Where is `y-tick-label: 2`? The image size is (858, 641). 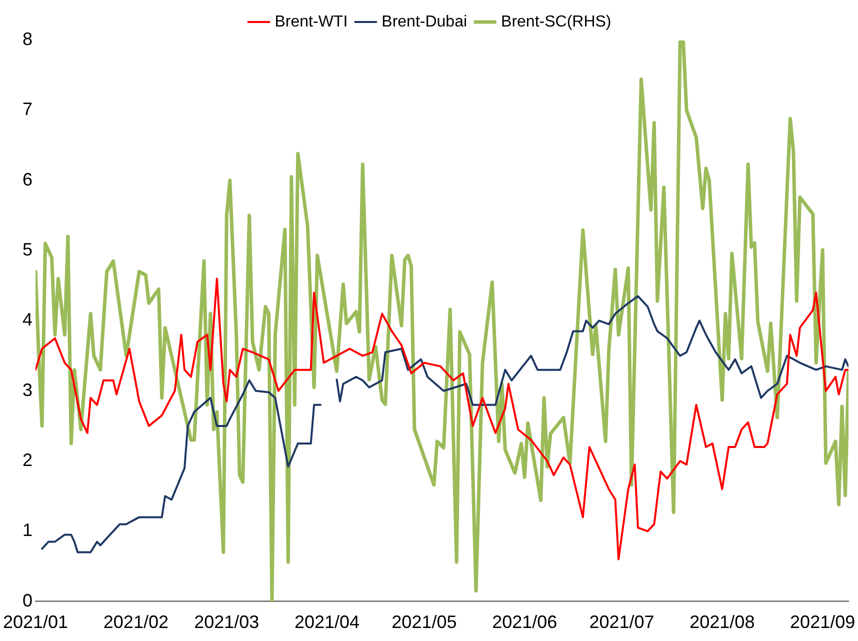
y-tick-label: 2 is located at coordinates (27, 460).